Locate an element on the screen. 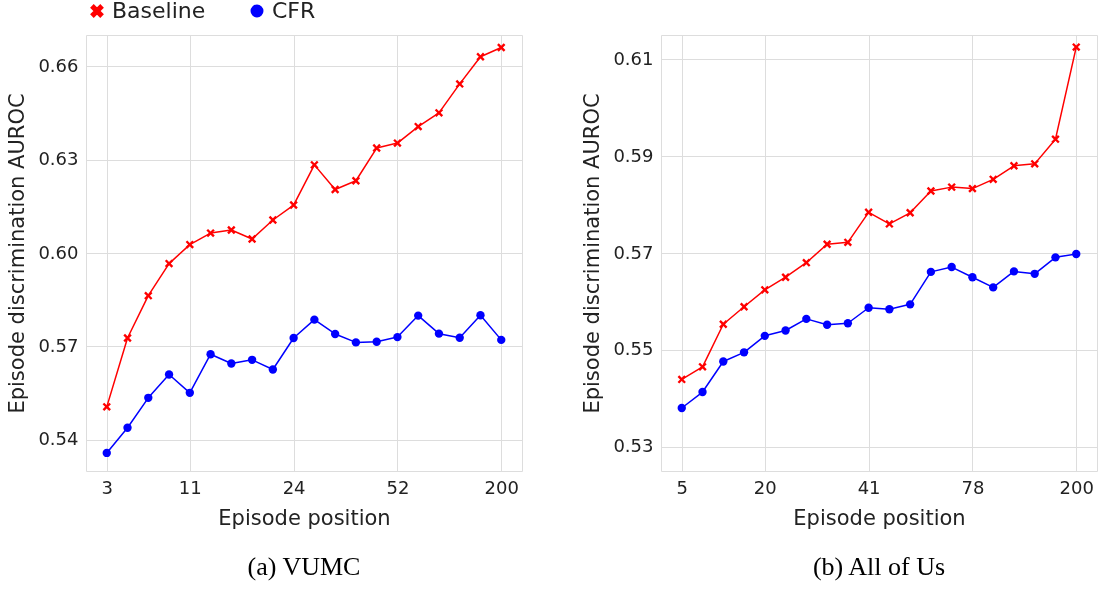  y-tick-label: 0.54 is located at coordinates (58, 439).